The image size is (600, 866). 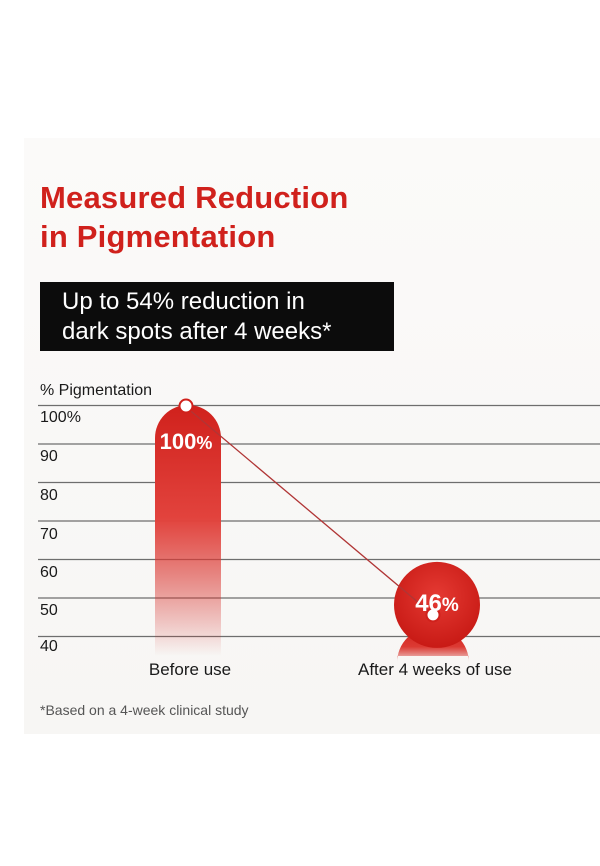 What do you see at coordinates (60, 417) in the screenshot?
I see `y-tick-label: 100%` at bounding box center [60, 417].